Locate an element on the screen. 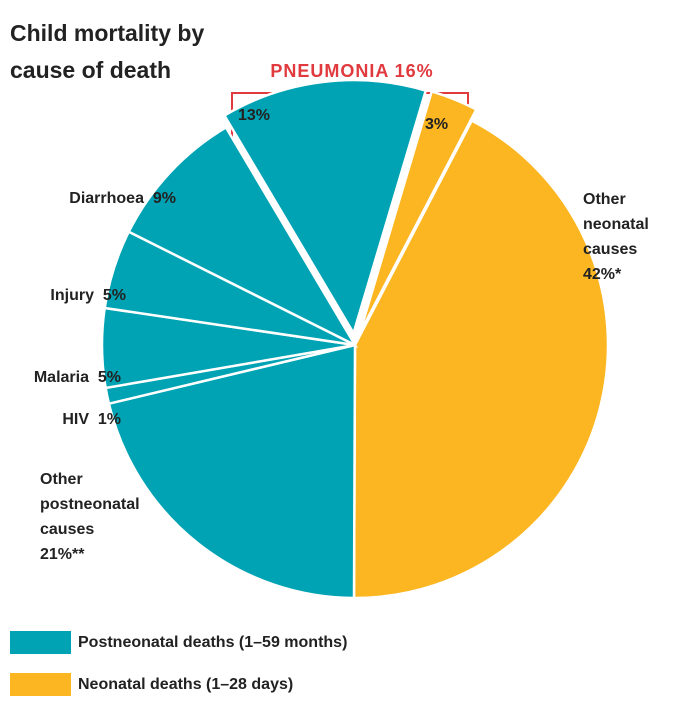 The width and height of the screenshot is (681, 704). annotation: PNEUMONIA 16% is located at coordinates (351, 71).